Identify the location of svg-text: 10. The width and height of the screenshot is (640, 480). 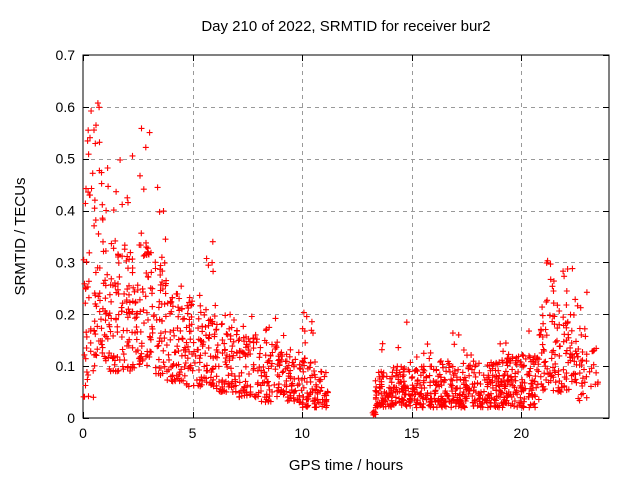
(302, 433).